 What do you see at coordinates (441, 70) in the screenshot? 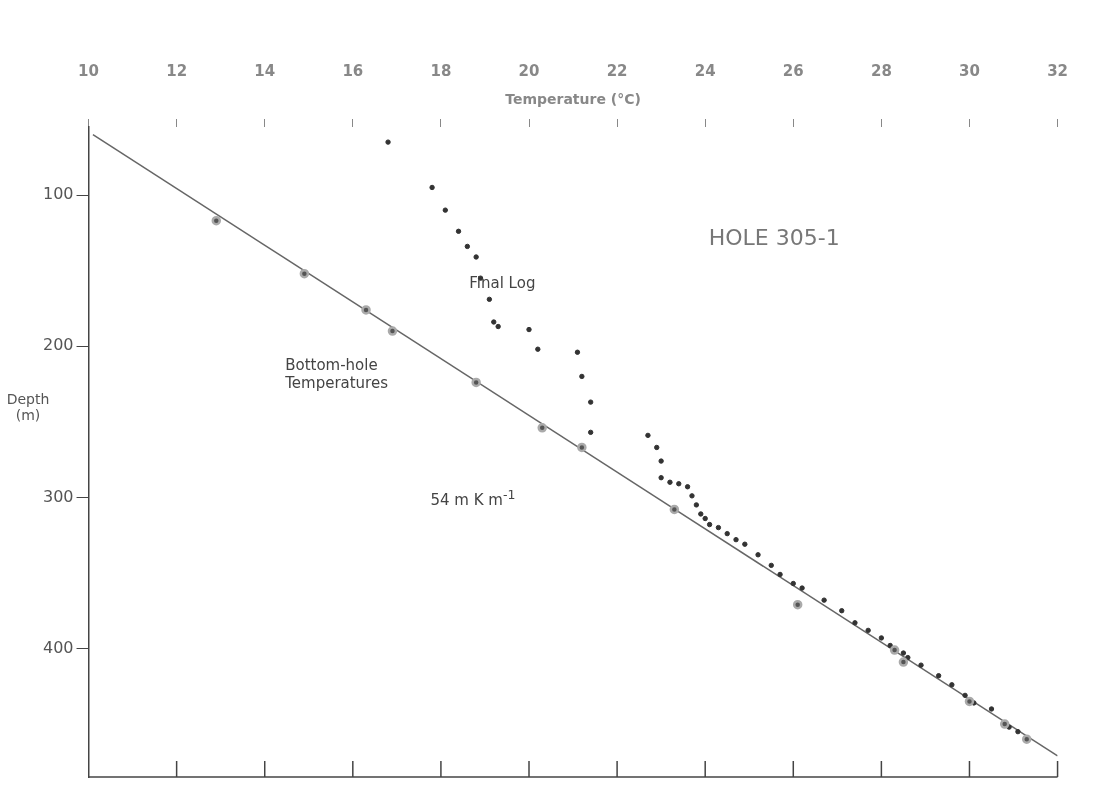
I see `x-tick-label: 18` at bounding box center [441, 70].